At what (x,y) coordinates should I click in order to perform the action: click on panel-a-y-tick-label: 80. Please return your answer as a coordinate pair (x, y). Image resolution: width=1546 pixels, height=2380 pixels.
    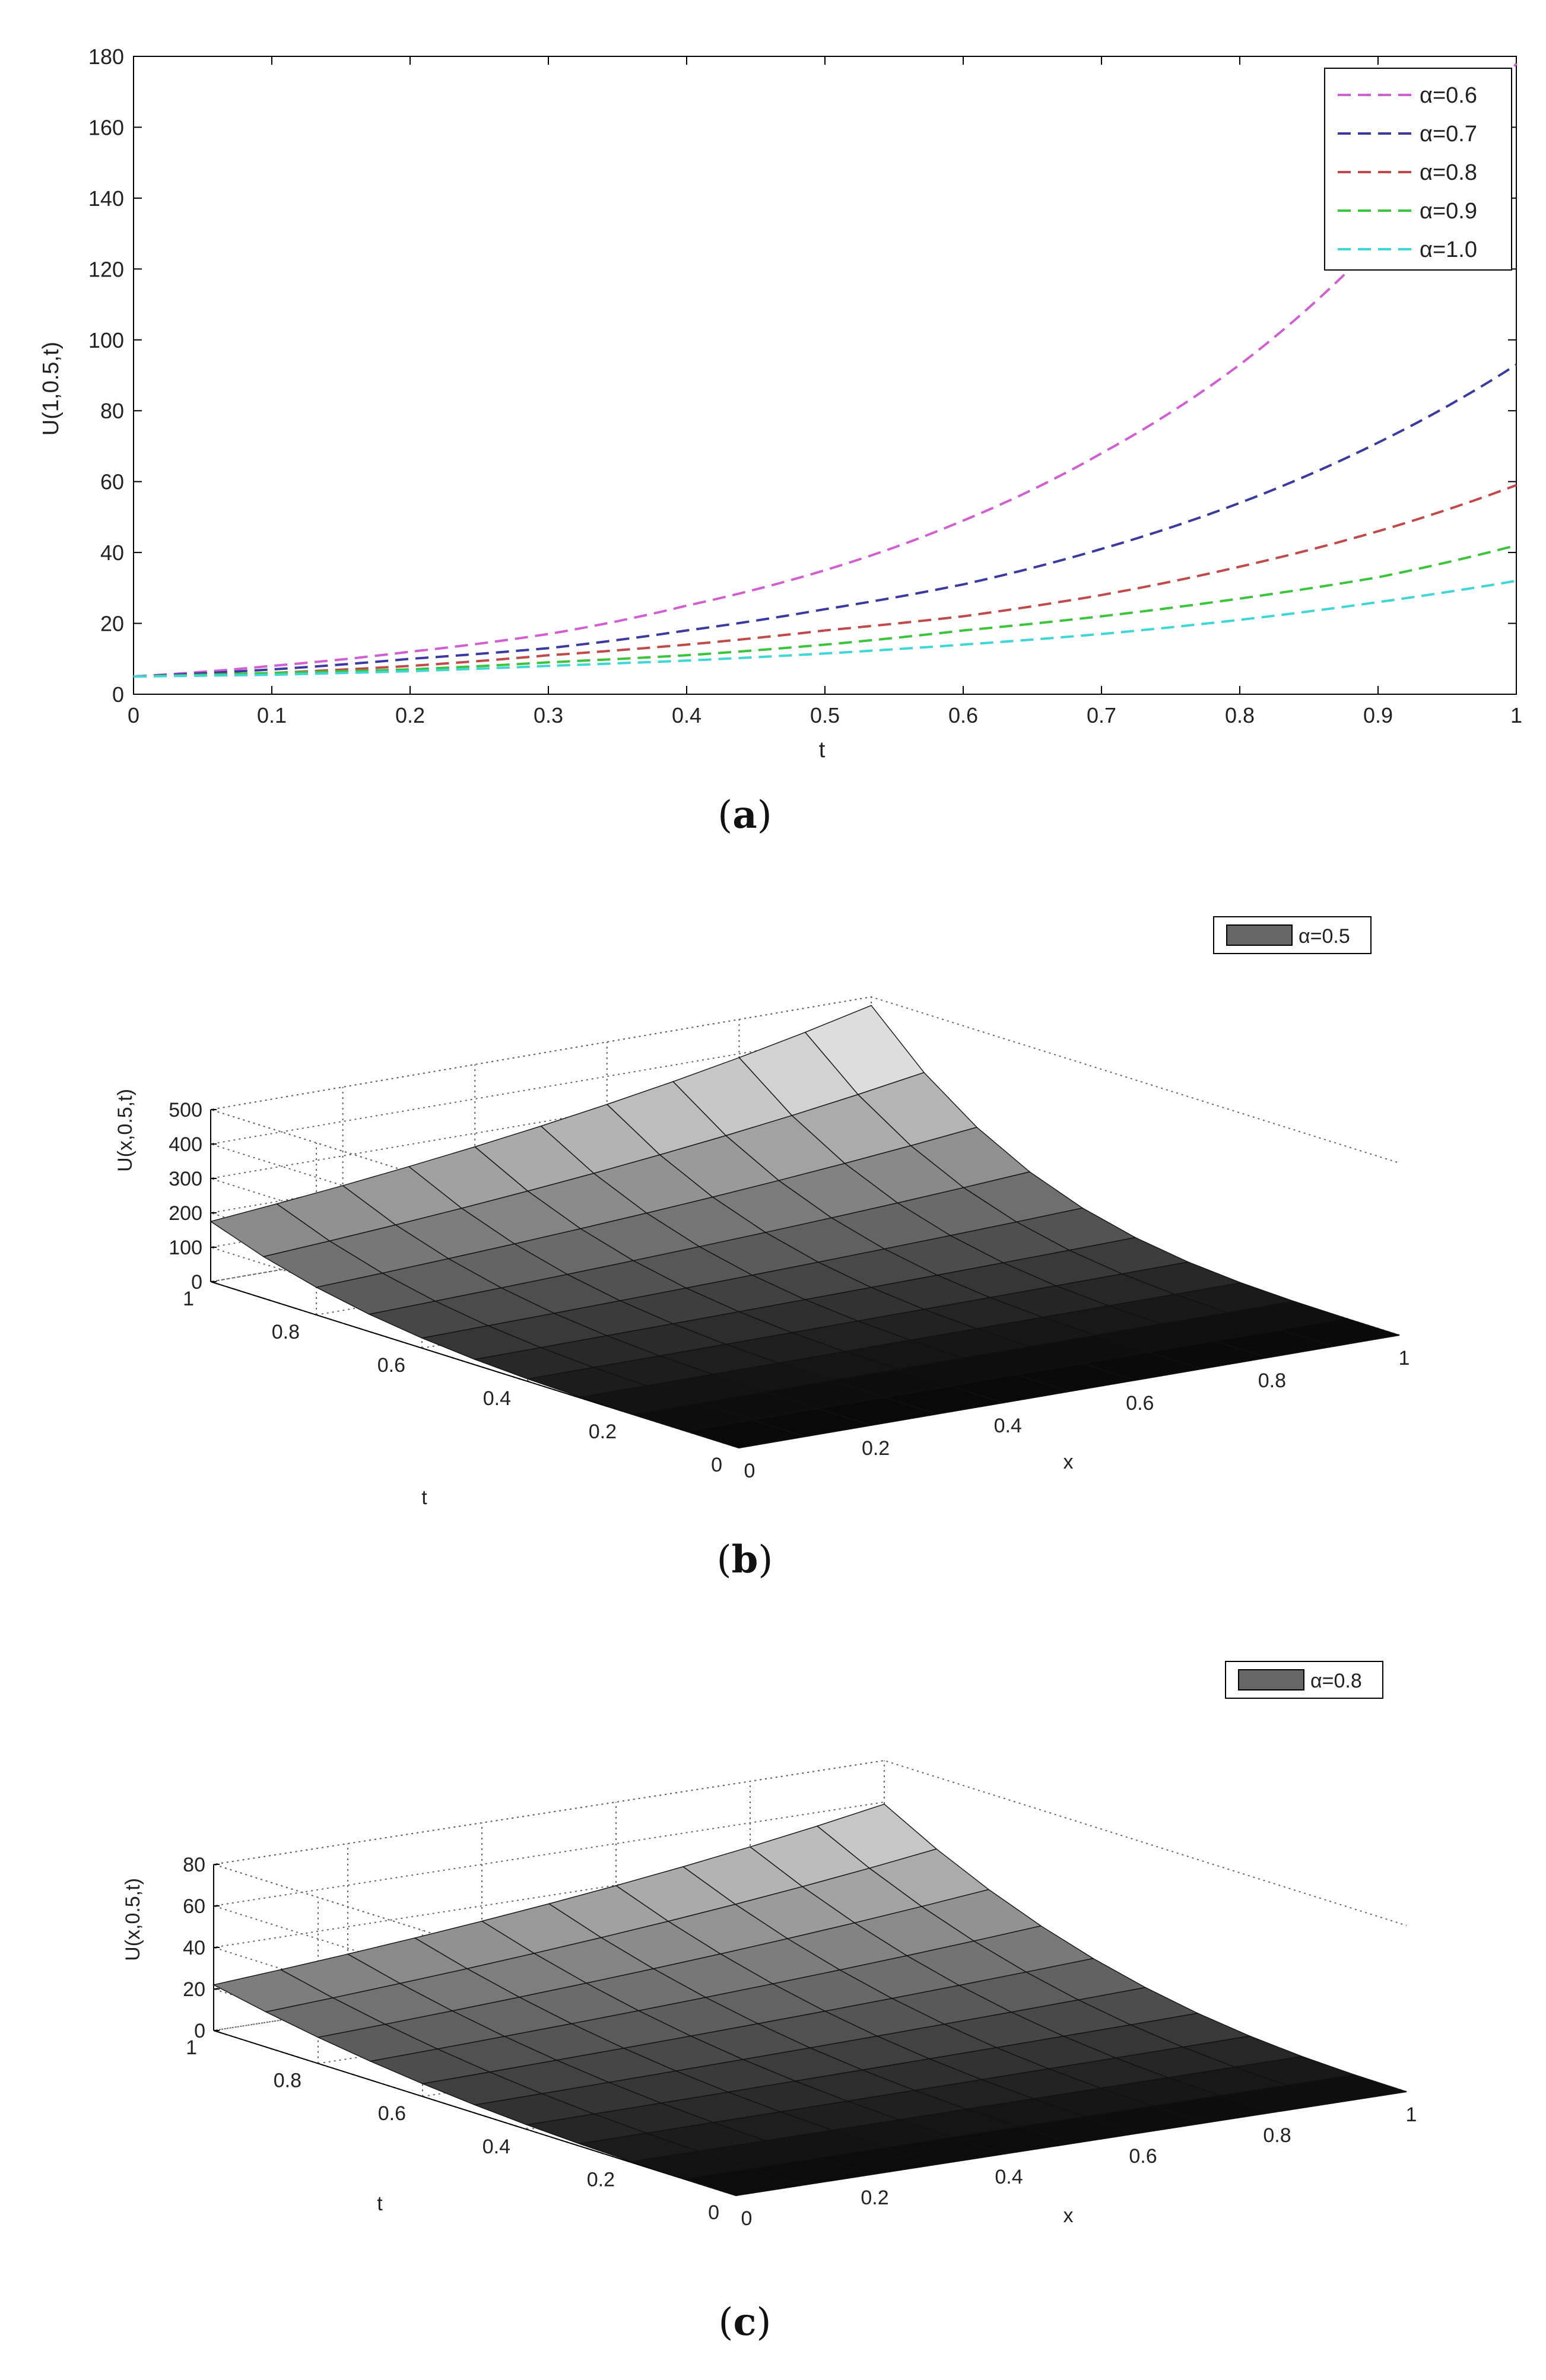
    Looking at the image, I should click on (112, 411).